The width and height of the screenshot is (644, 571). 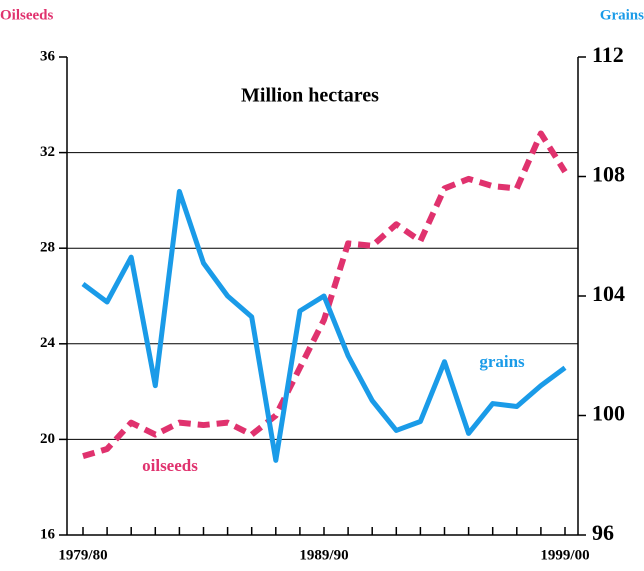 I want to click on y2-tick-label: 112, so click(x=608, y=54).